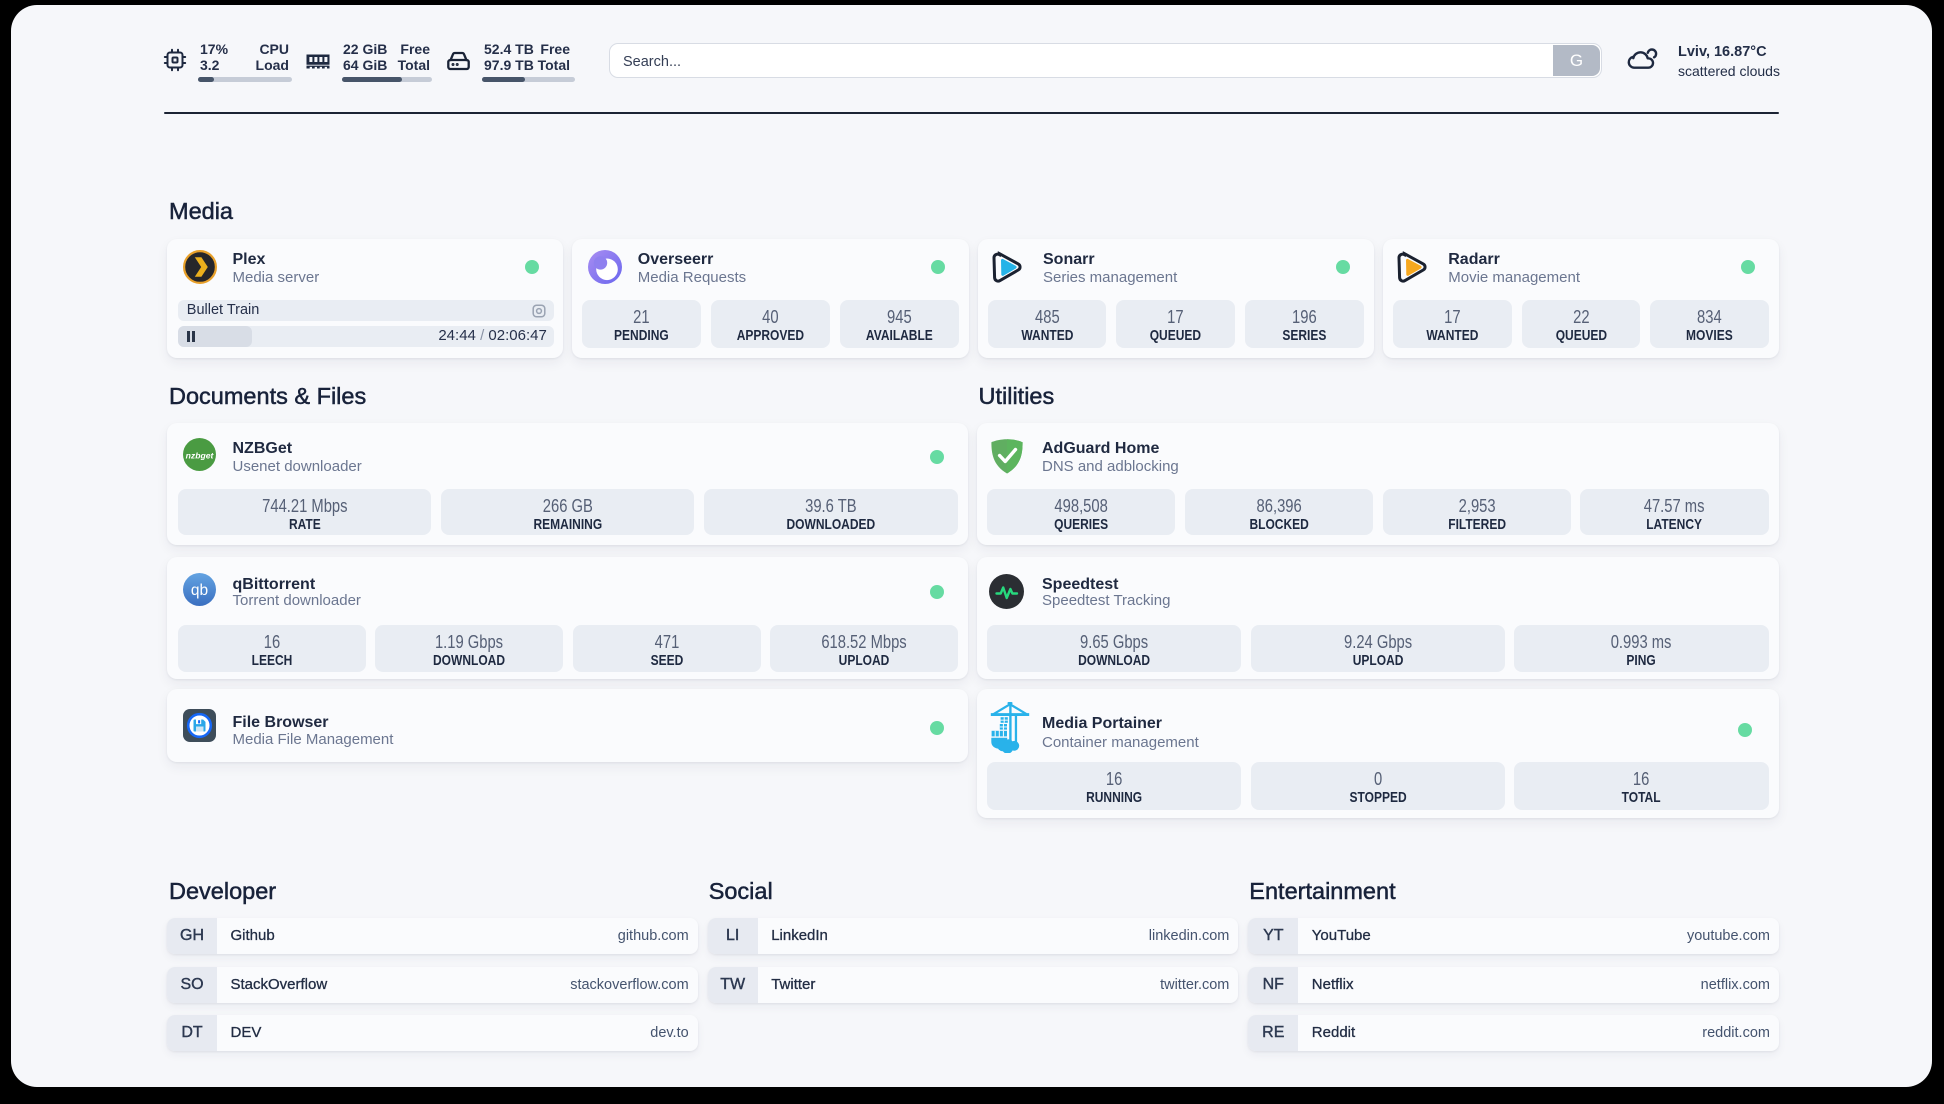 Image resolution: width=1944 pixels, height=1104 pixels. I want to click on svg-text: qb, so click(199, 590).